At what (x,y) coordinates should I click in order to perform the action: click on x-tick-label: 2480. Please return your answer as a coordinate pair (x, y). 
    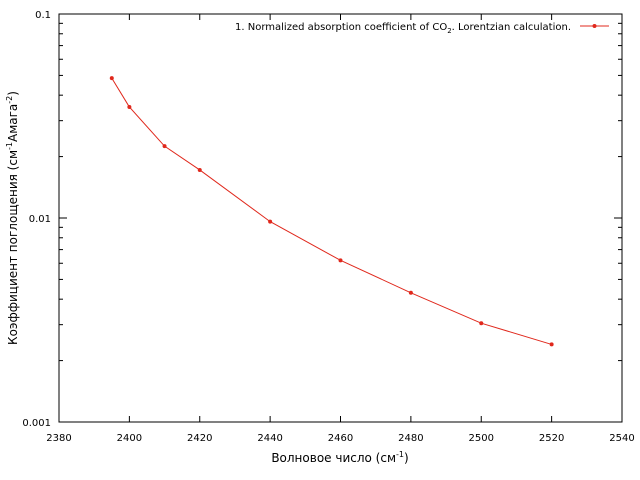
    Looking at the image, I should click on (410, 438).